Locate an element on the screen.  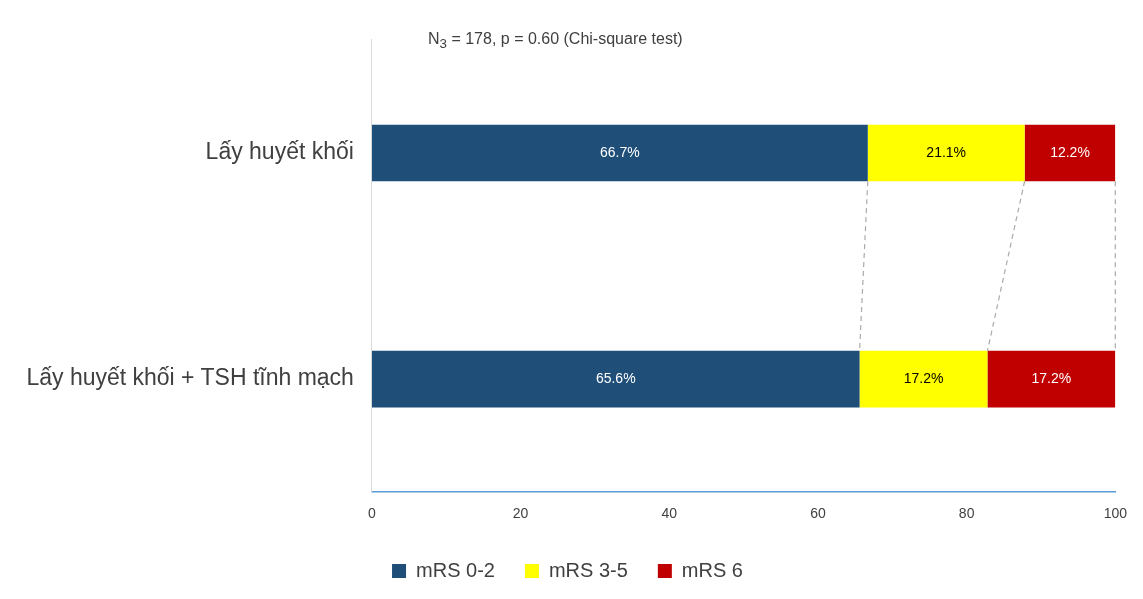
y-tick-label: Lấy huyết khối + TSH tĩnh mạch is located at coordinates (190, 377).